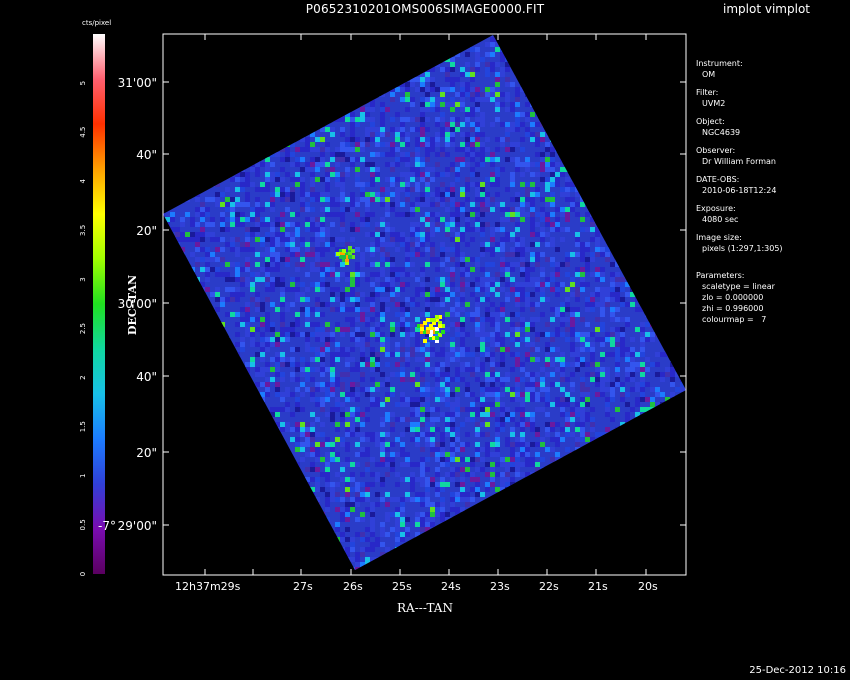 The image size is (850, 680). What do you see at coordinates (742, 248) in the screenshot?
I see `info-value: pixels (1:297,1:305)` at bounding box center [742, 248].